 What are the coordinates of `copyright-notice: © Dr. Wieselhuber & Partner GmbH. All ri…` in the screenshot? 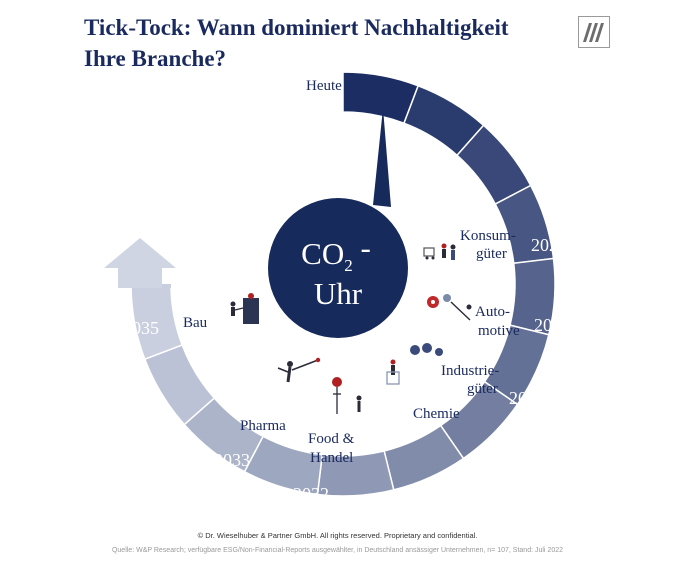 It's located at (337, 535).